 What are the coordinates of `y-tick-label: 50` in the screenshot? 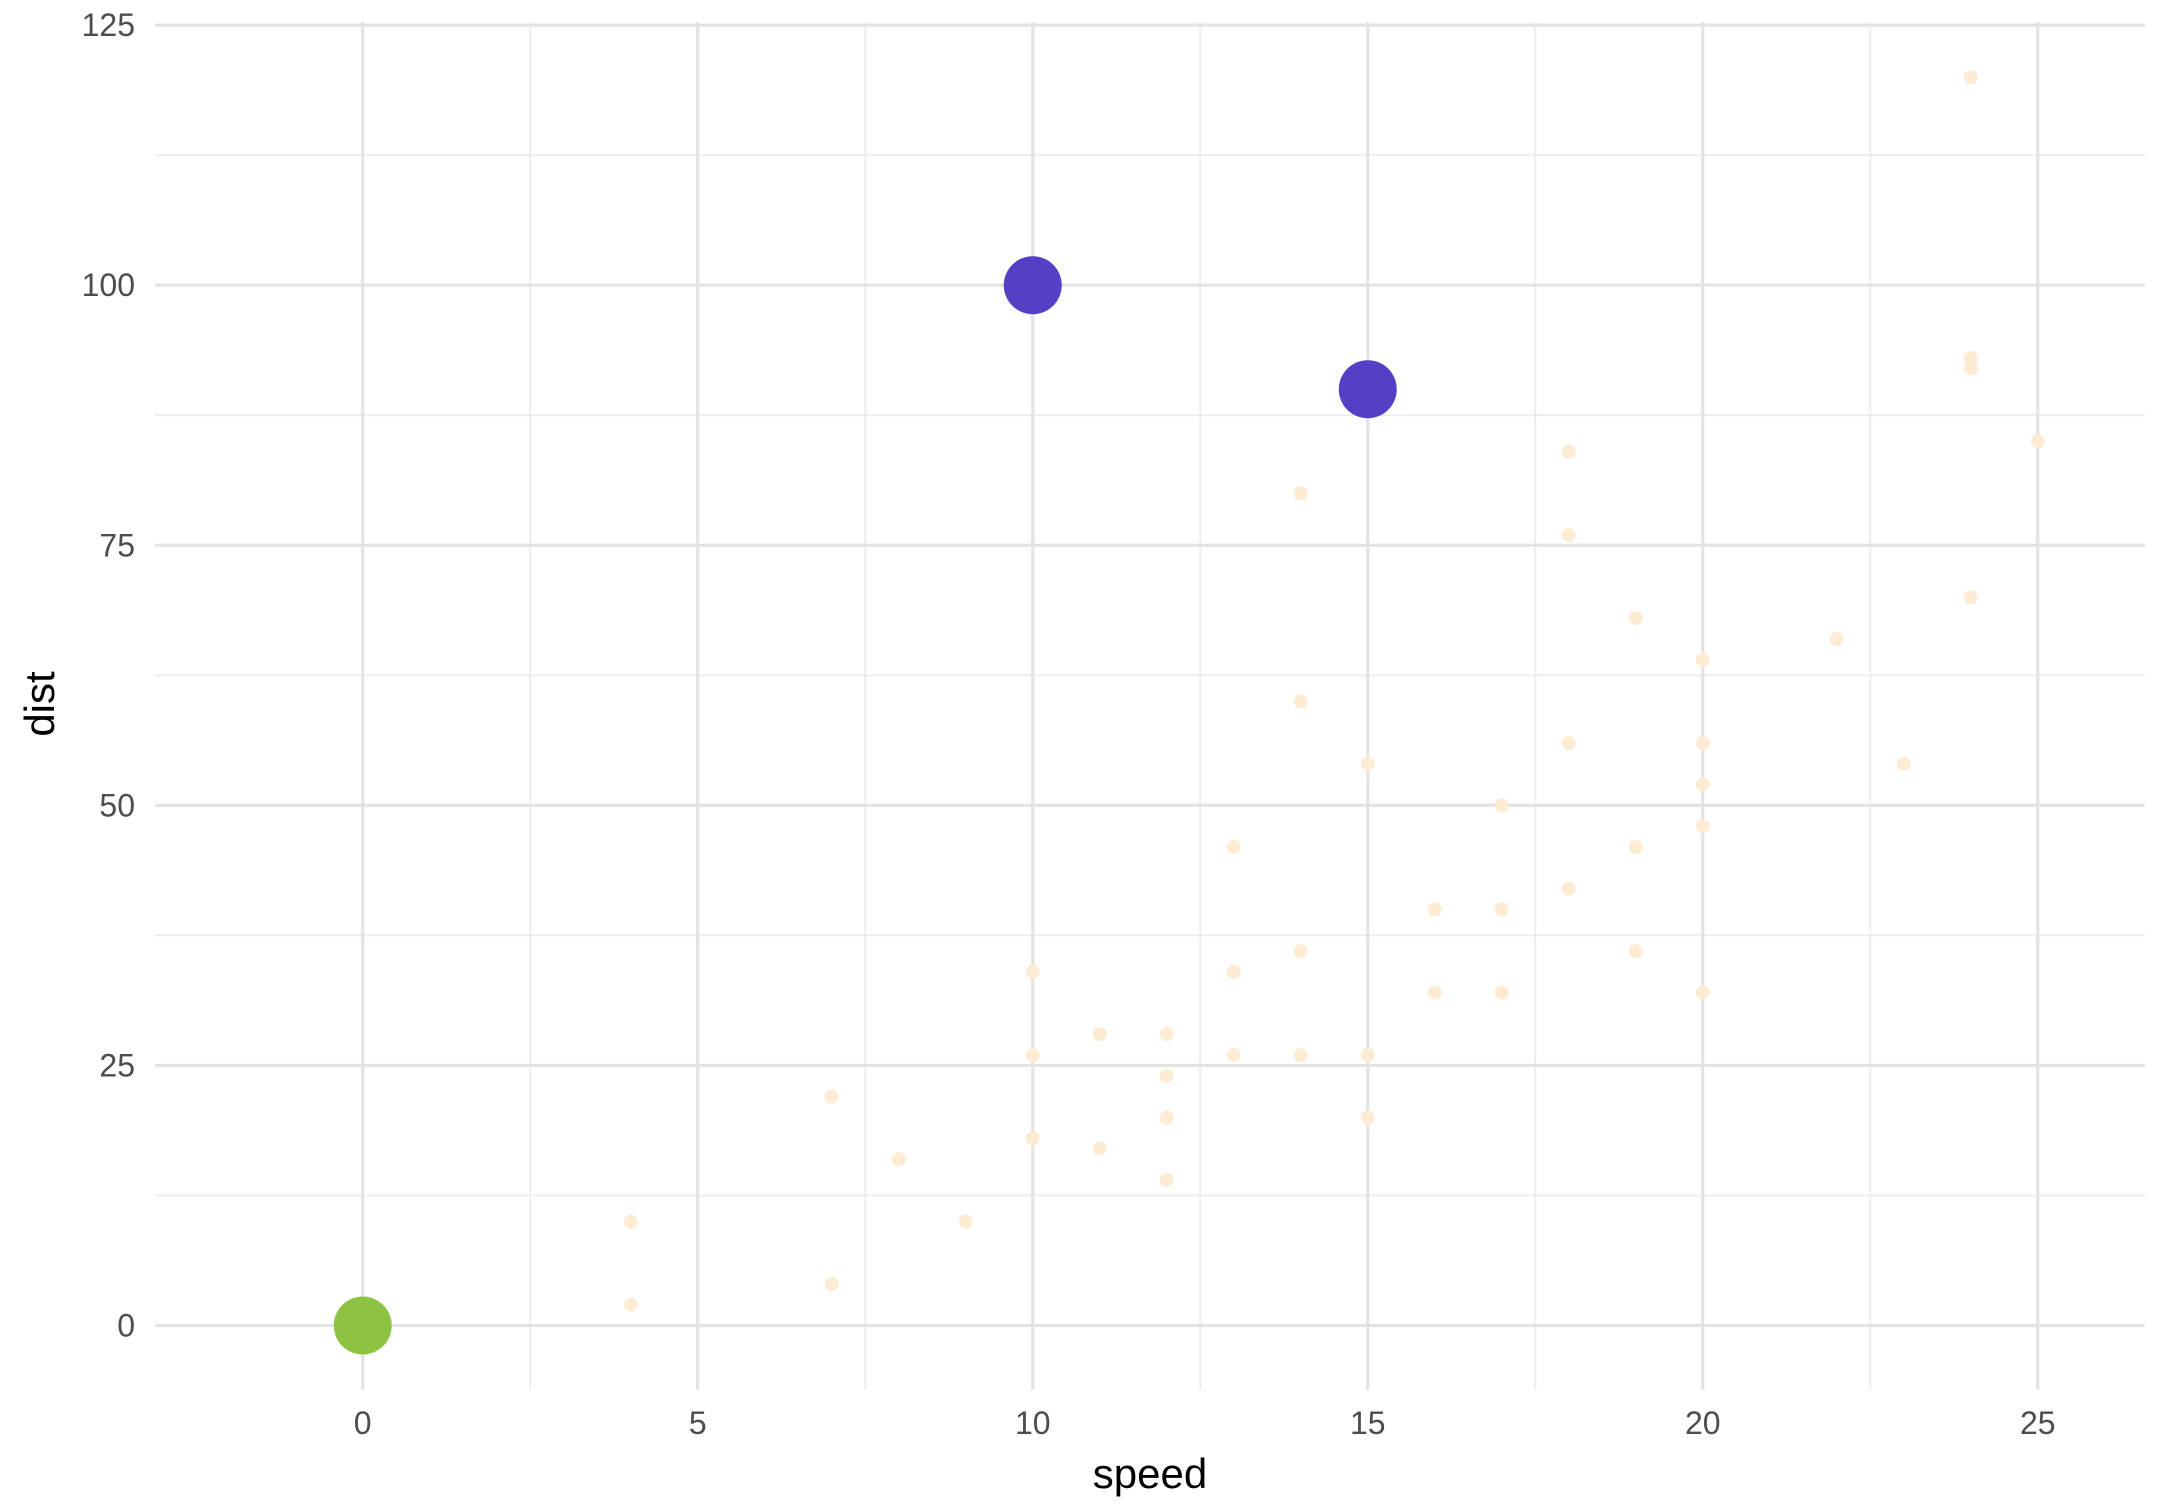 It's located at (117, 805).